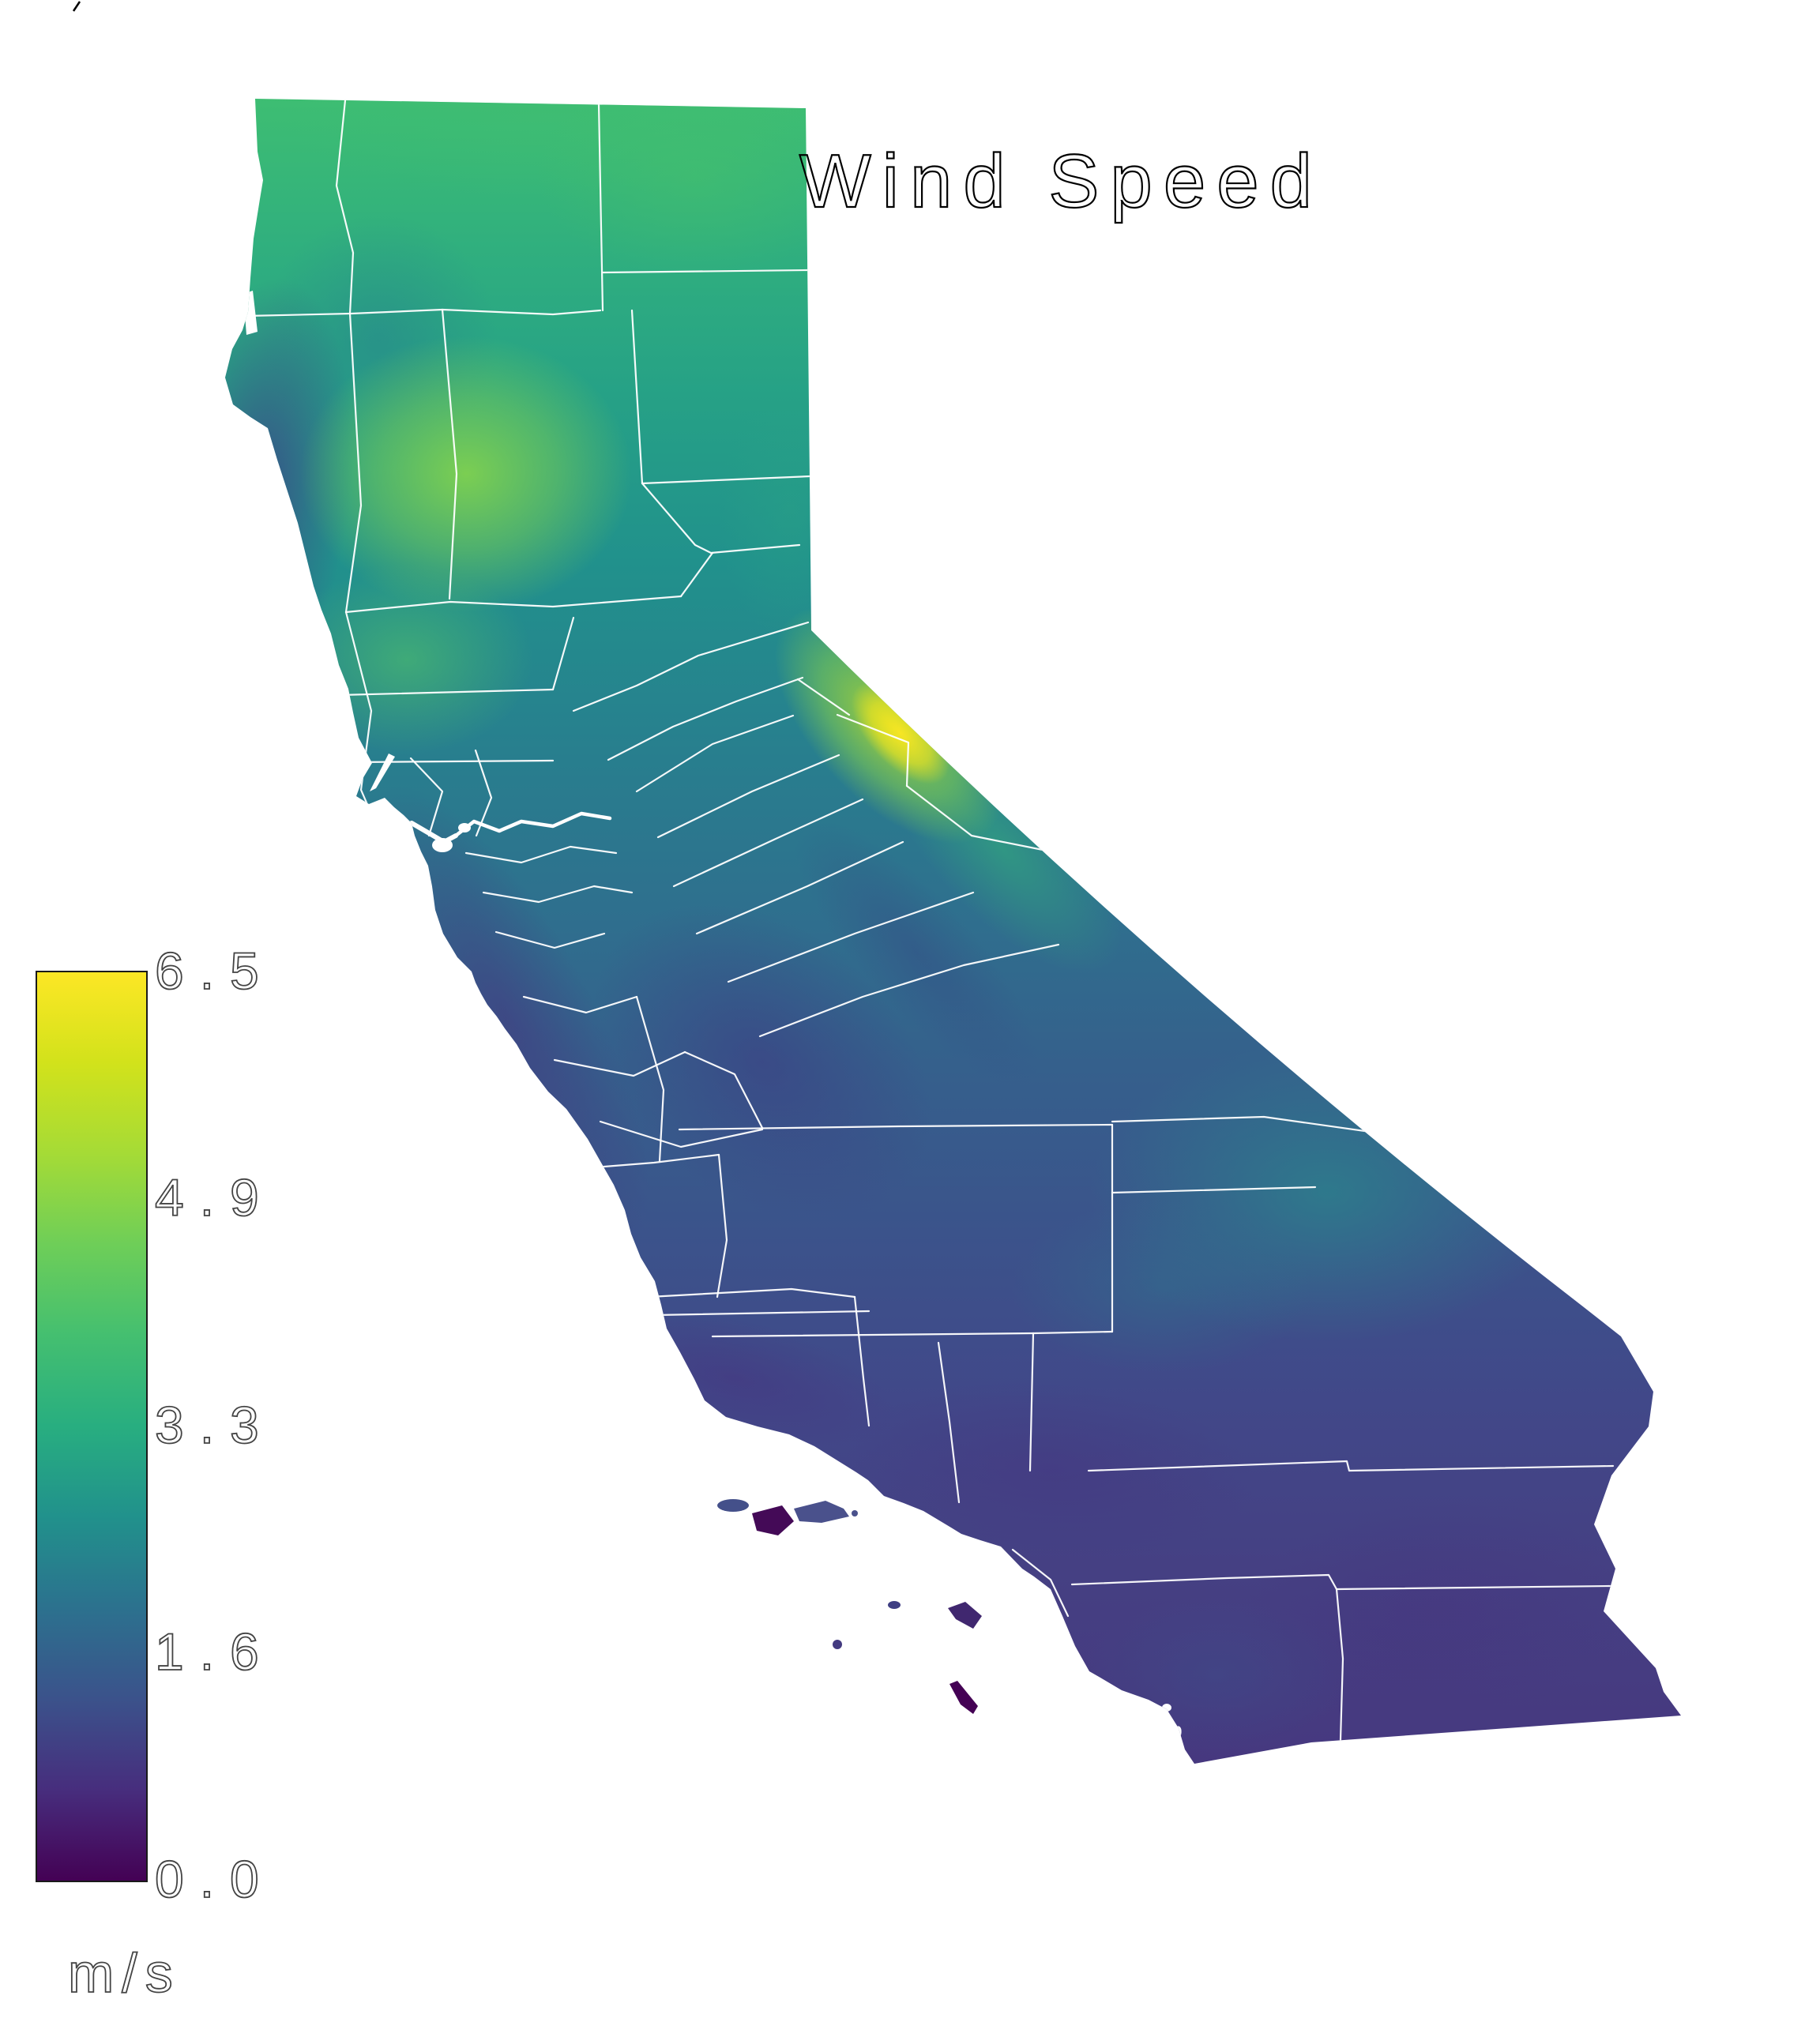 Image resolution: width=1820 pixels, height=2022 pixels. What do you see at coordinates (849, 1606) in the screenshot?
I see `channel-islands` at bounding box center [849, 1606].